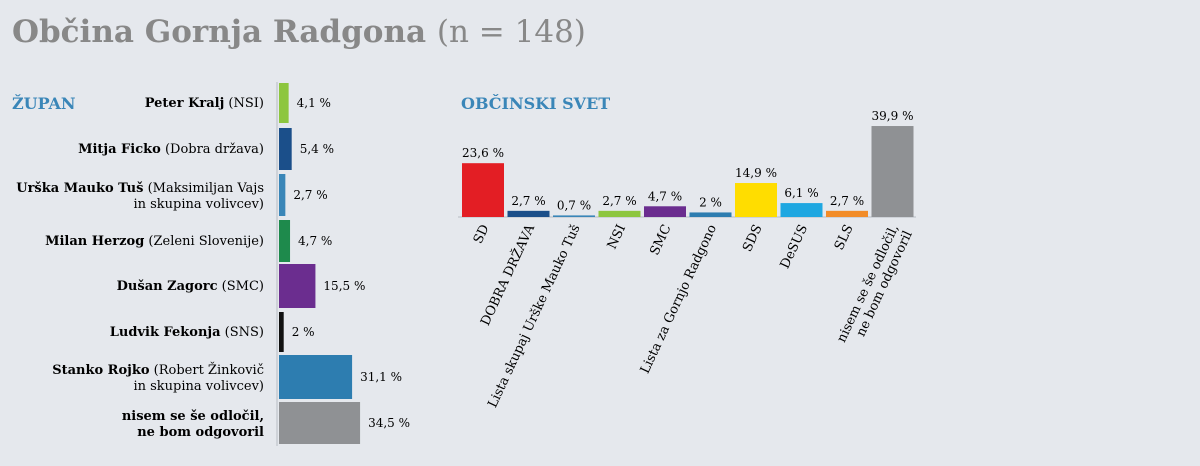  I want to click on council-value-label: 14,9 %, so click(756, 173).